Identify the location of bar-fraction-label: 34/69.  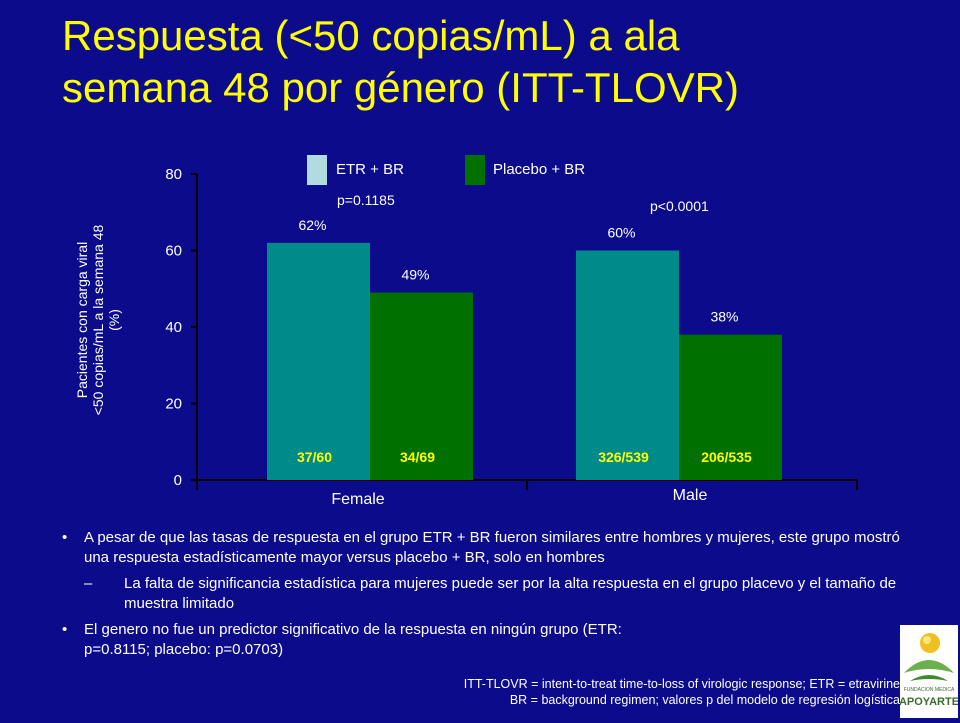
(417, 457).